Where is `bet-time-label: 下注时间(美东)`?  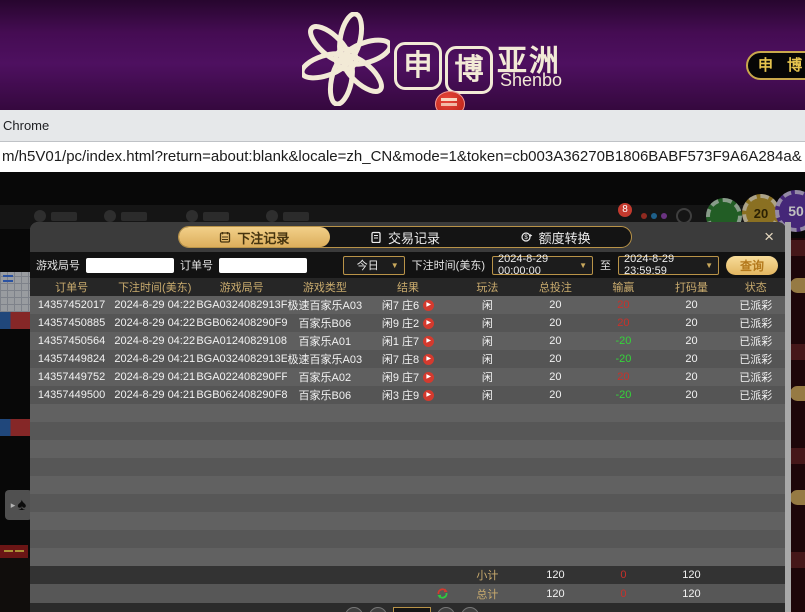
bet-time-label: 下注时间(美东) is located at coordinates (448, 266).